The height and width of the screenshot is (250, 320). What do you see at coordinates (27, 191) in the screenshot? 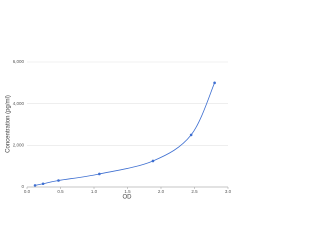
I see `x-tick-label: 0.0` at bounding box center [27, 191].